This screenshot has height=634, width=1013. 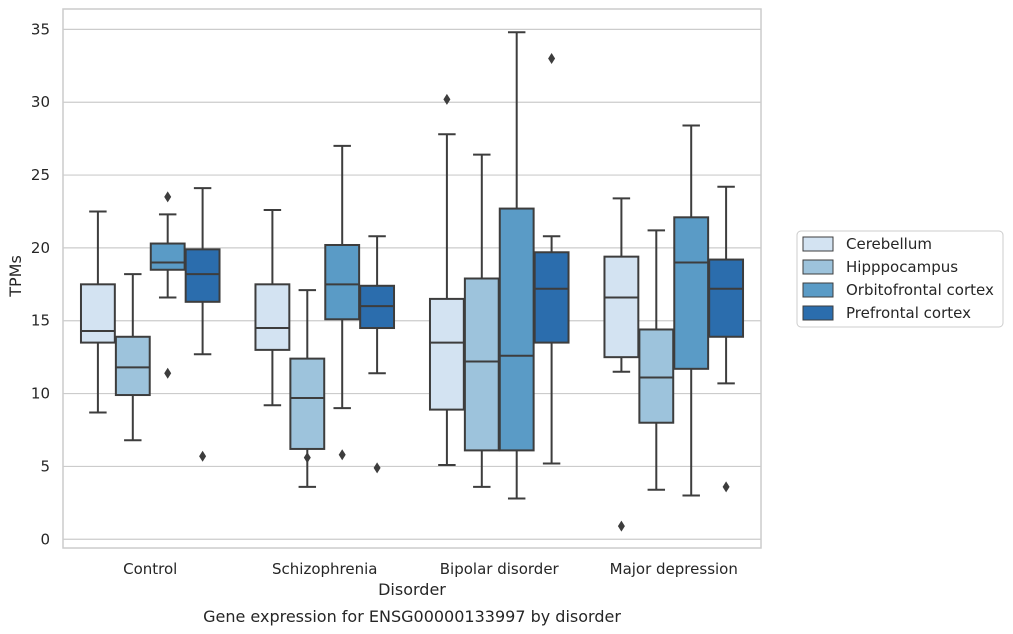 What do you see at coordinates (150, 569) in the screenshot?
I see `x-tick-label: Control` at bounding box center [150, 569].